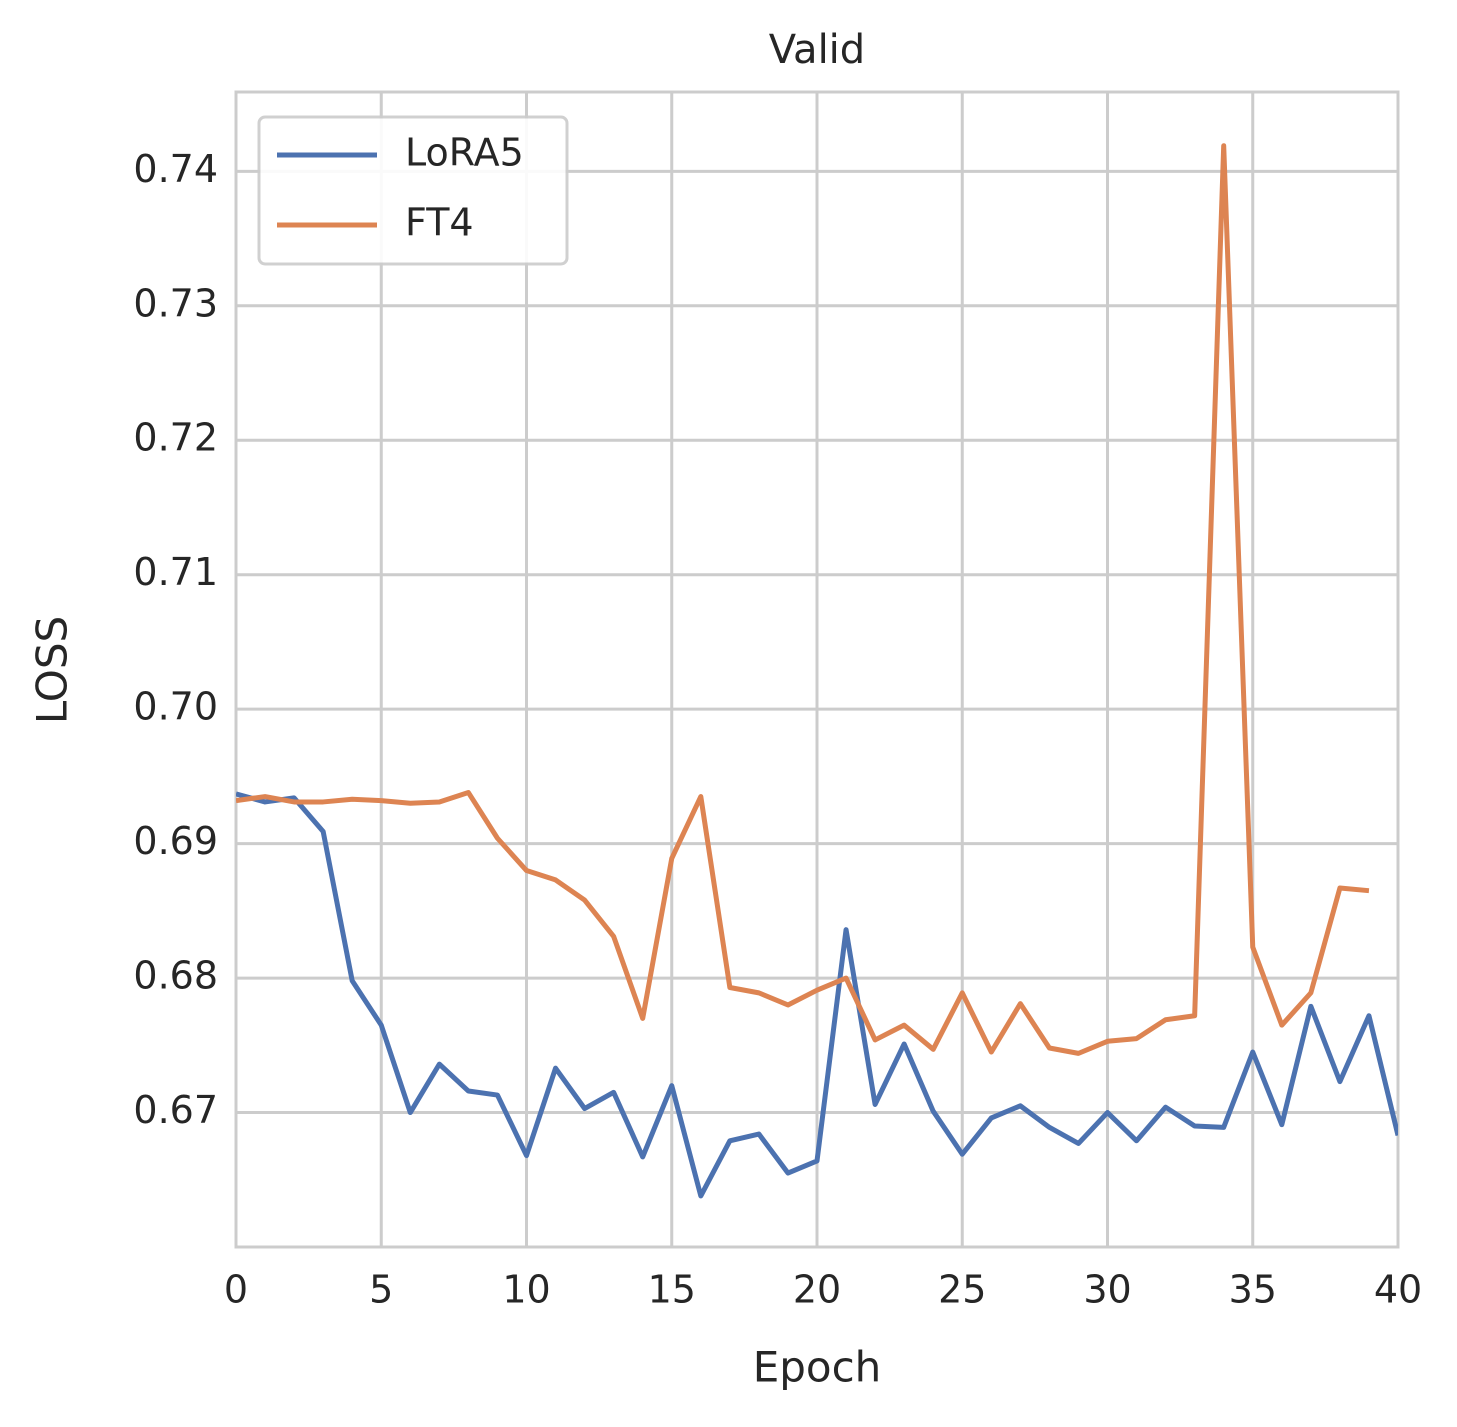 The image size is (1457, 1427). I want to click on y-tick-label: 0.72, so click(175, 438).